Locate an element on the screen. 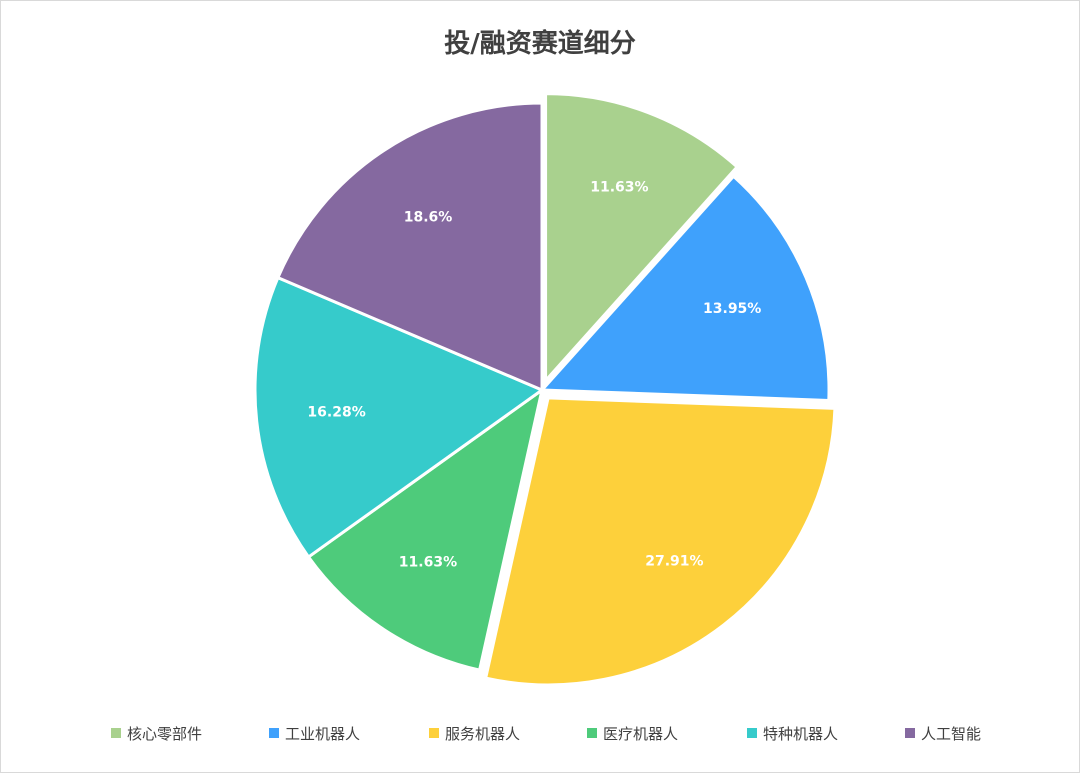  legend-item: 服务机器人 is located at coordinates (474, 733).